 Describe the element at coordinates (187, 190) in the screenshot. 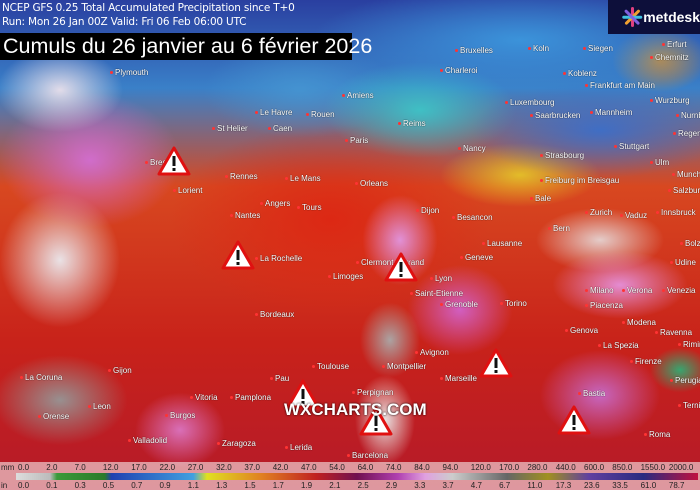

I see `city-label: Lorient` at that location.